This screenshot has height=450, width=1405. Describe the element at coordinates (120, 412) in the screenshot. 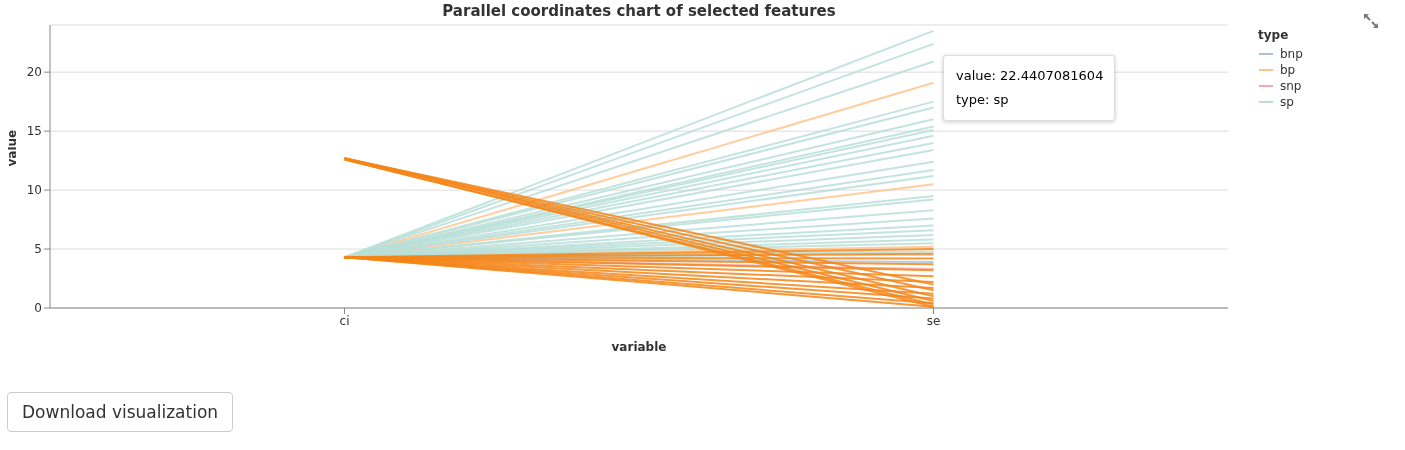

I see `text: Download visualization` at that location.